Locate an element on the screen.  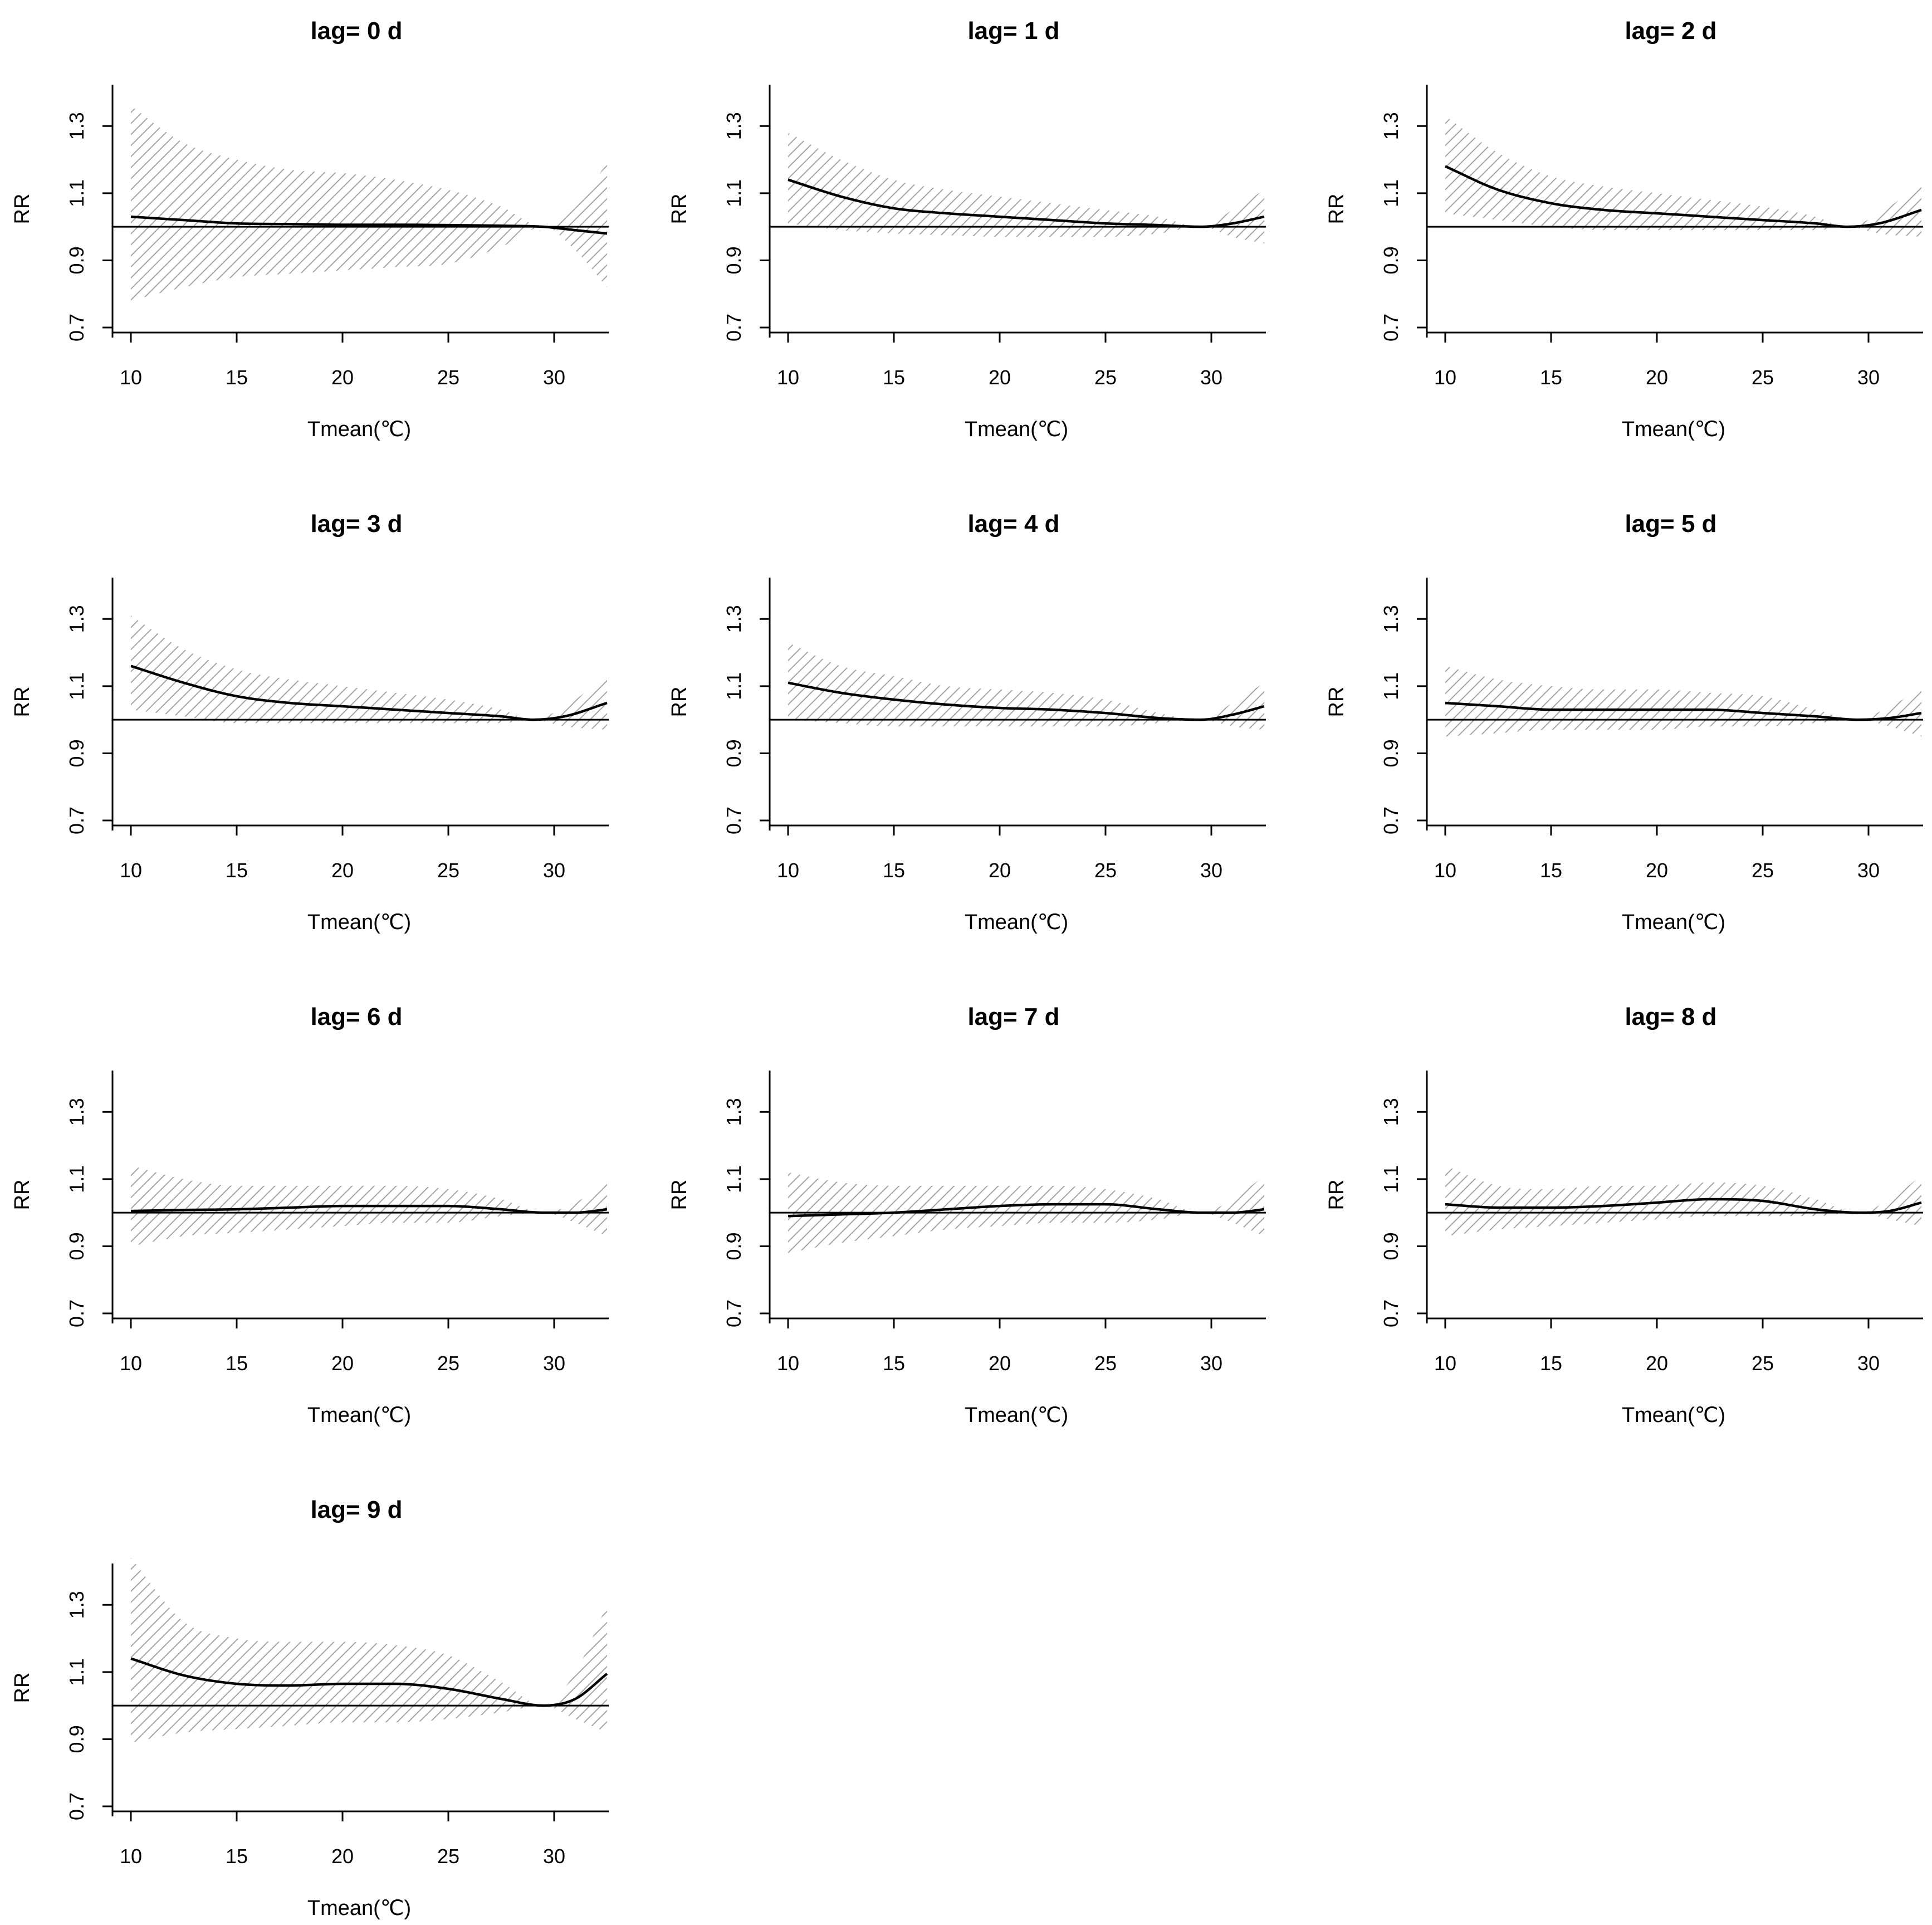
panel-lag-5: lag= 5 d 0.7 0.9 1.1 1.3 10 15 20 25 30 Tmean(℃) RR is located at coordinates (1624, 722).